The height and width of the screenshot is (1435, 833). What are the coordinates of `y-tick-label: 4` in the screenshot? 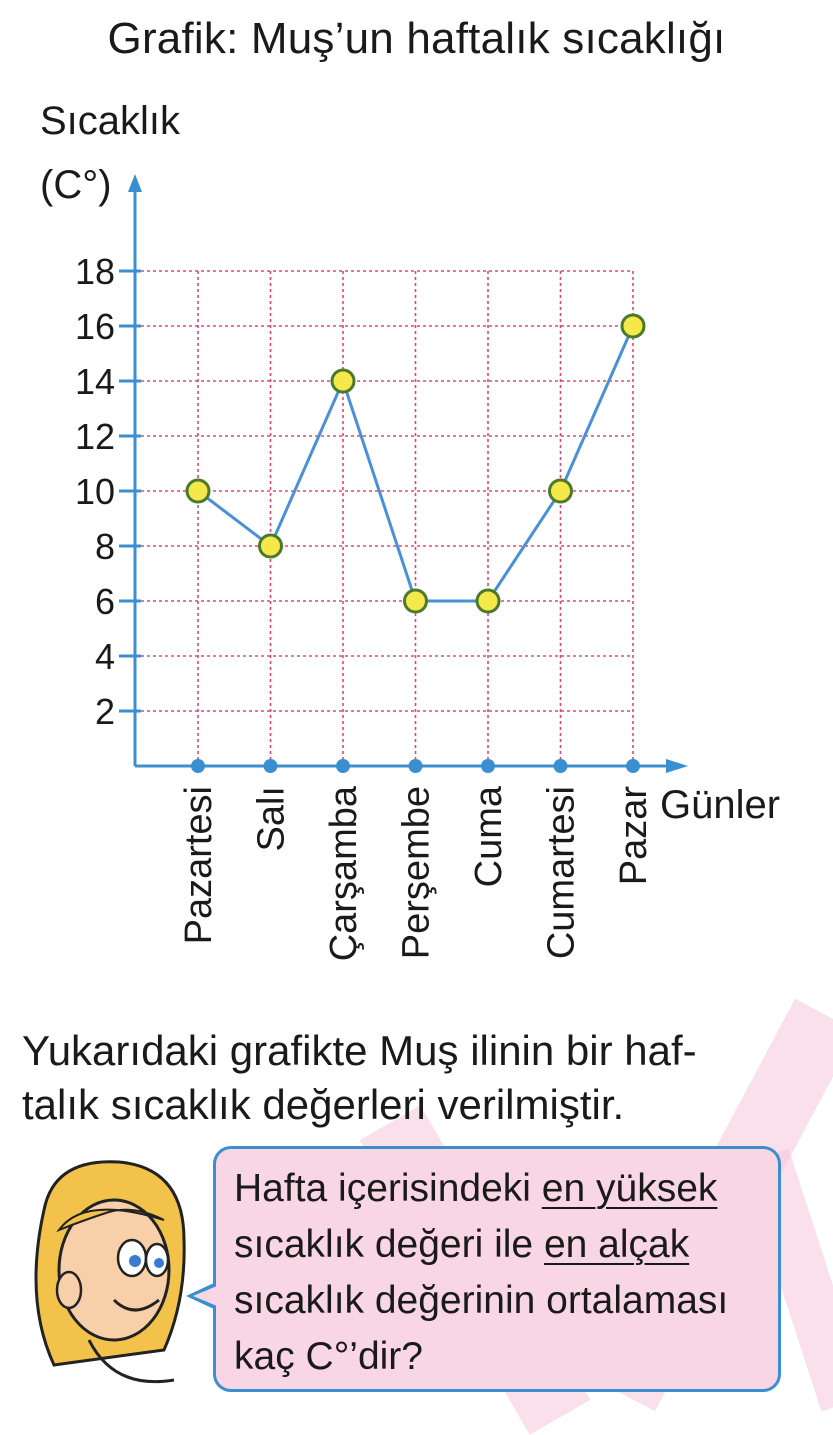 It's located at (105, 656).